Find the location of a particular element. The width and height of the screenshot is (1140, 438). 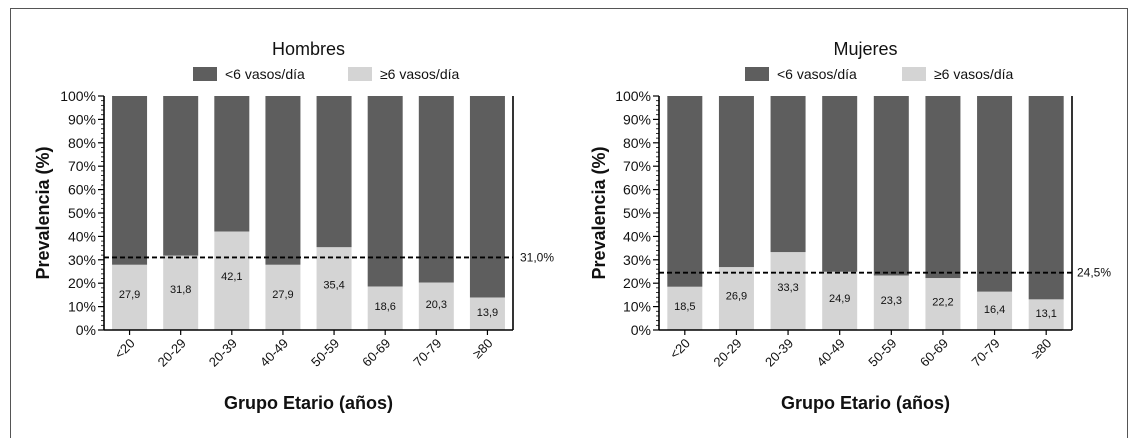

data-label: 33,3 is located at coordinates (787, 288).